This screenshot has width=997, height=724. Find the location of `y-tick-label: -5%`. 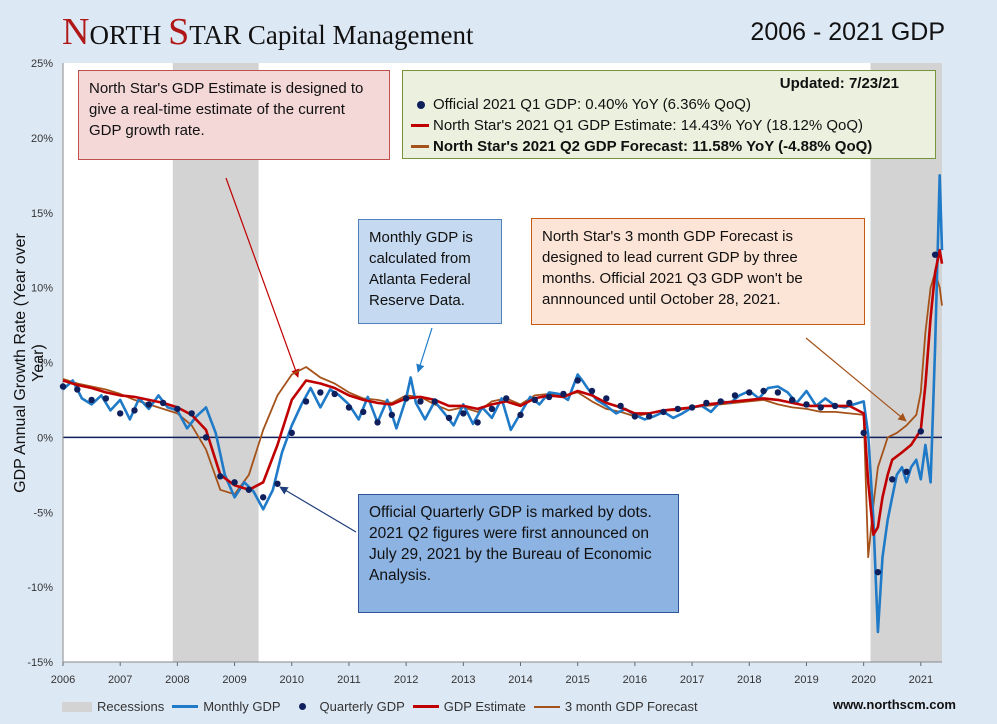

y-tick-label: -5% is located at coordinates (43, 513).